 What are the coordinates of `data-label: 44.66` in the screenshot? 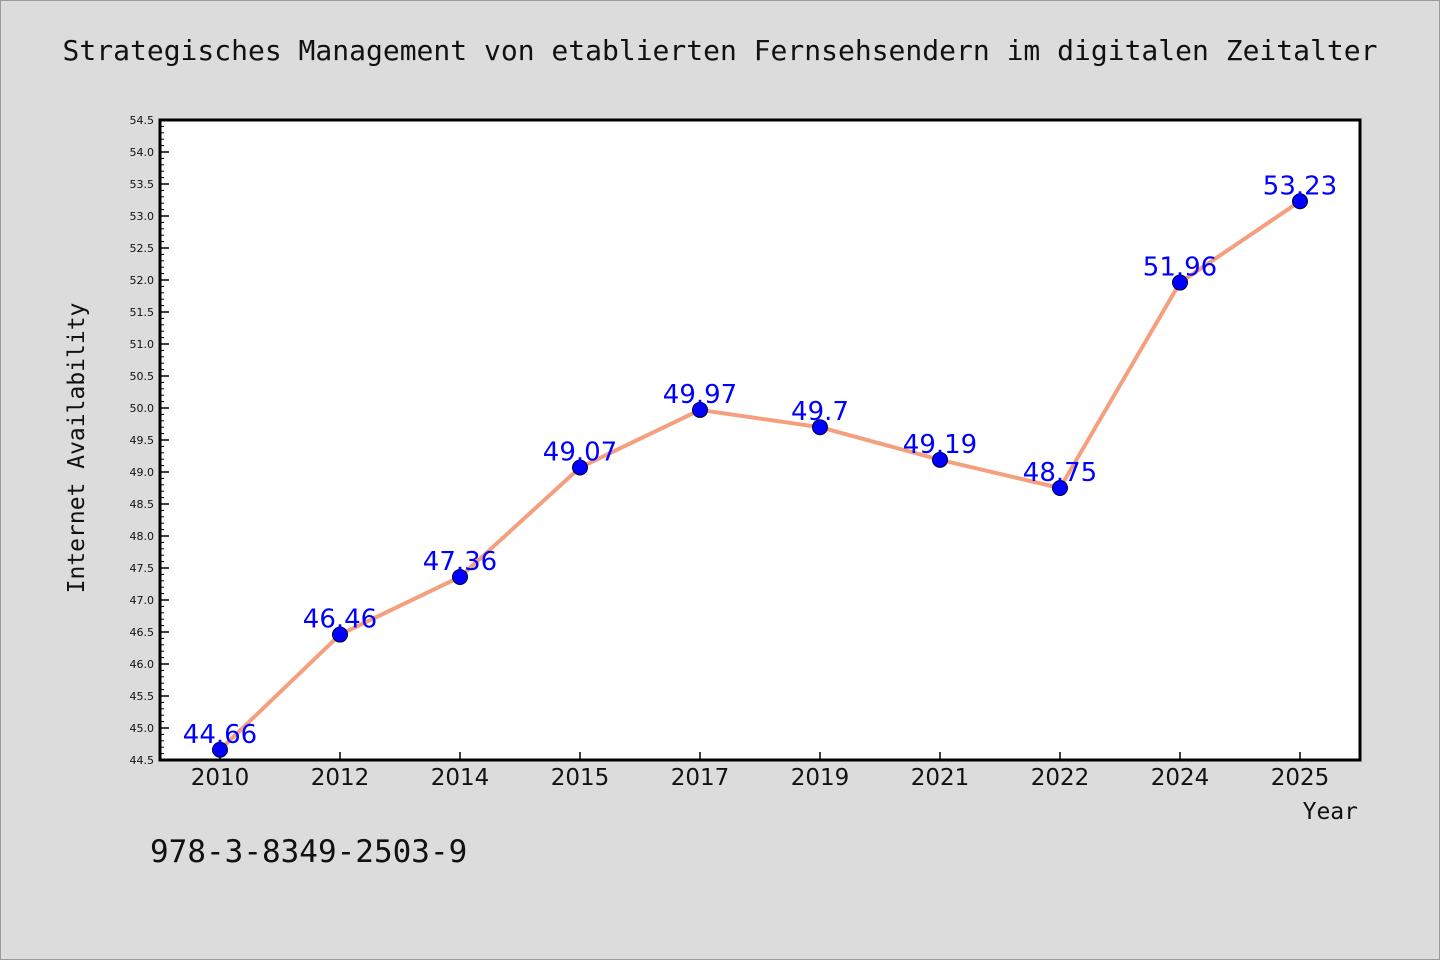 It's located at (220, 735).